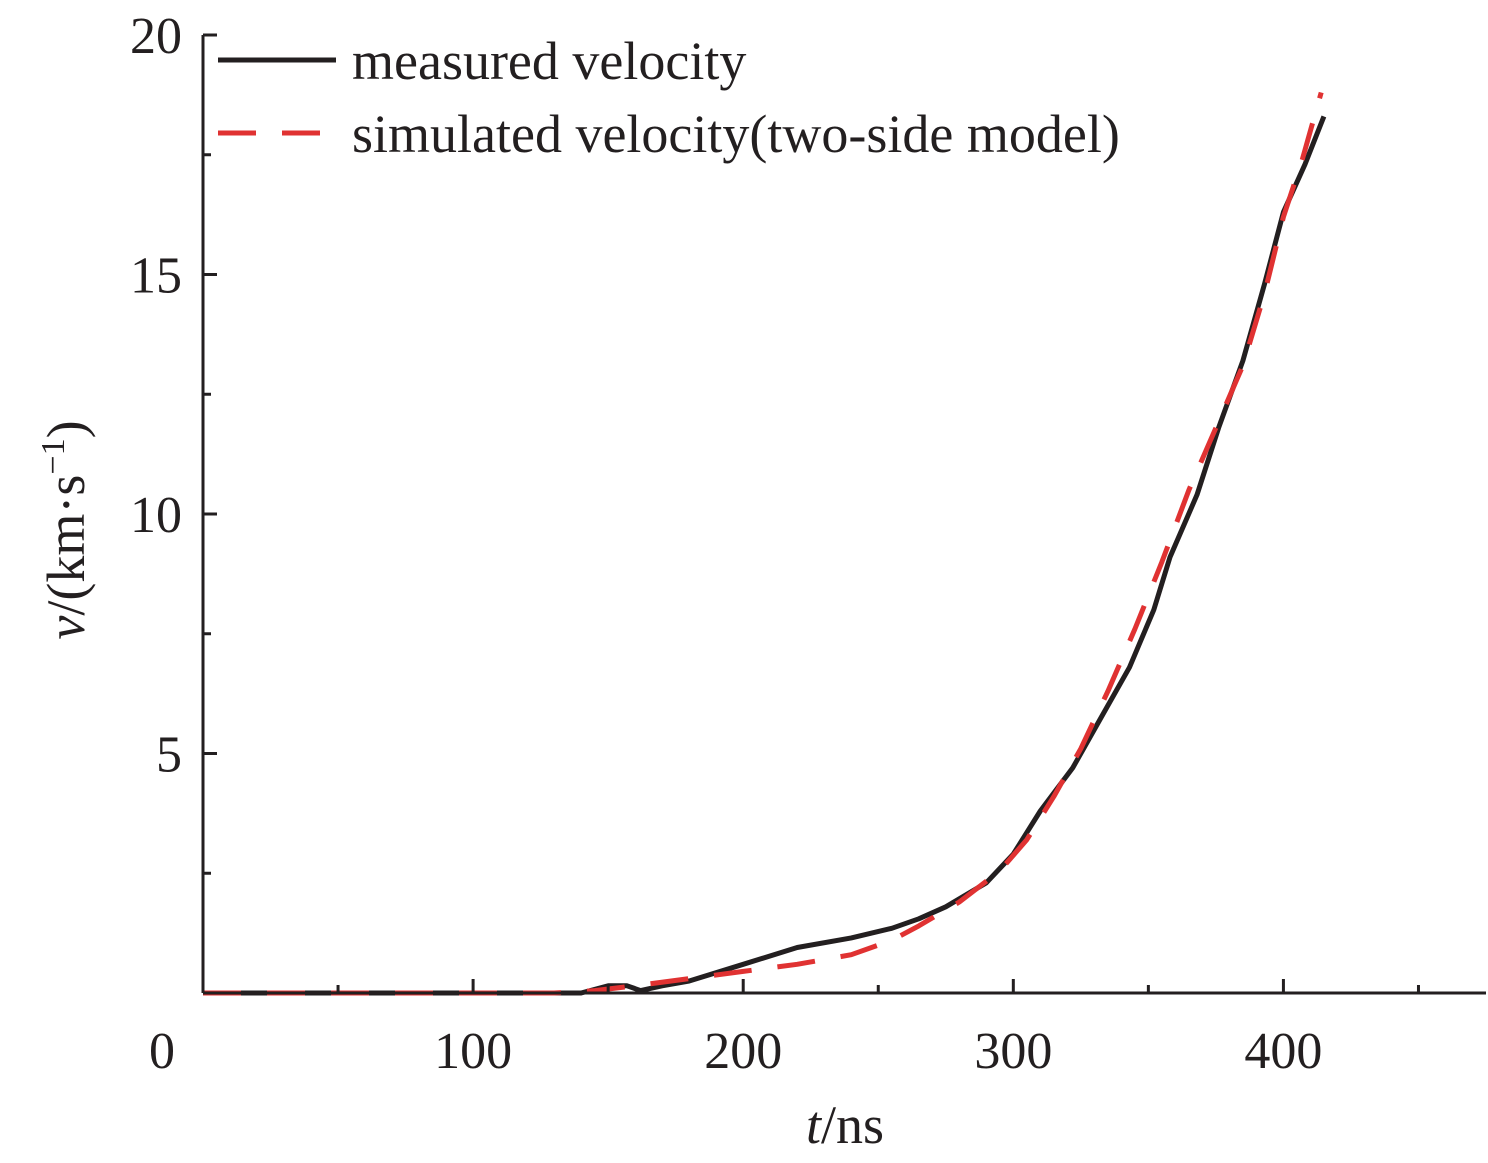  I want to click on y-tick-label: 15, so click(156, 276).